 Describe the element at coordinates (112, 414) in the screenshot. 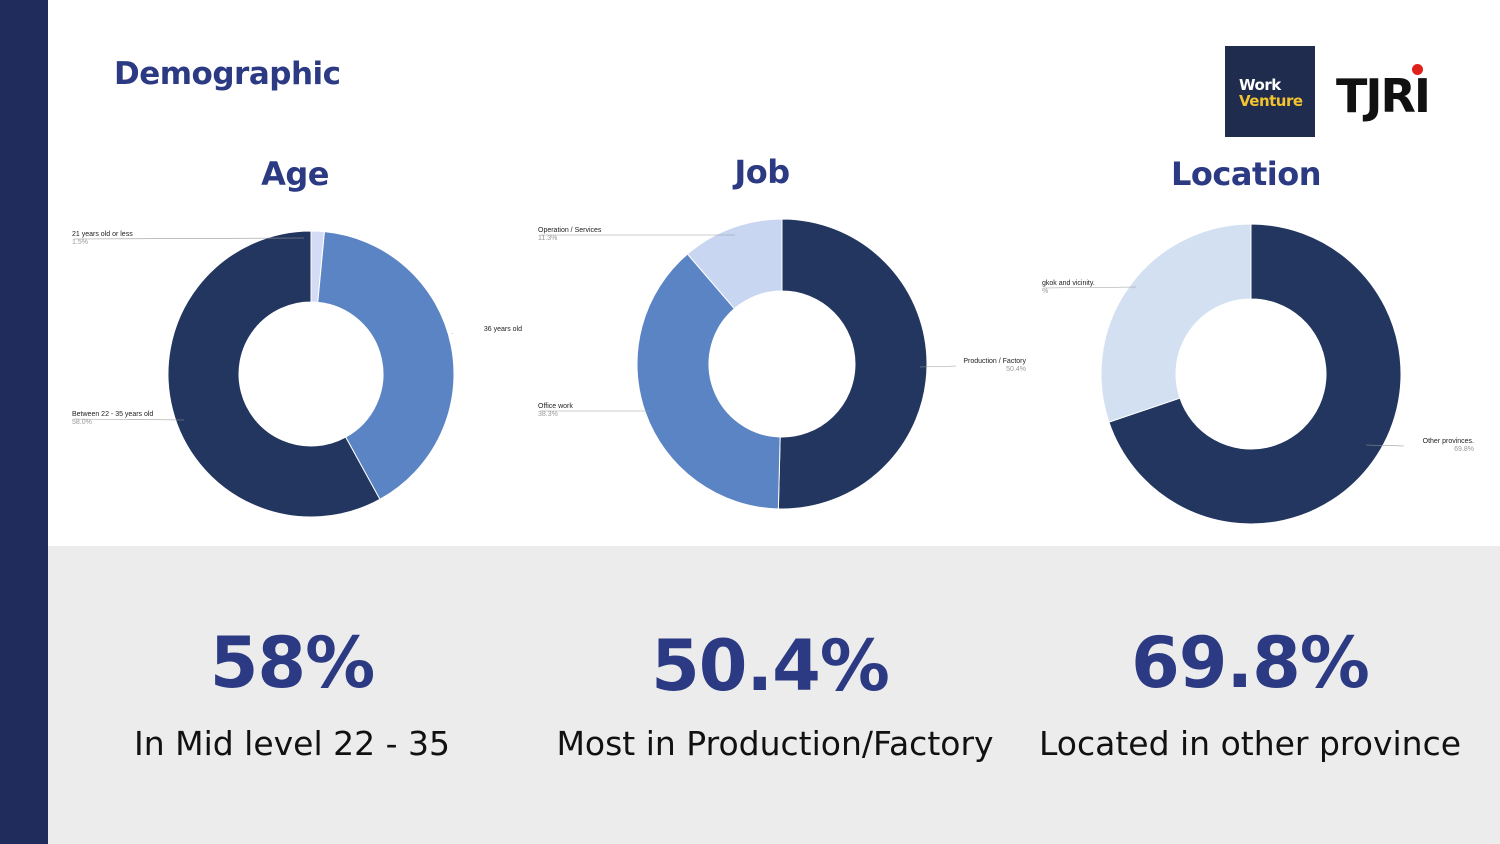

I see `age-slice-label-2: Between 22 - 35 years old` at that location.